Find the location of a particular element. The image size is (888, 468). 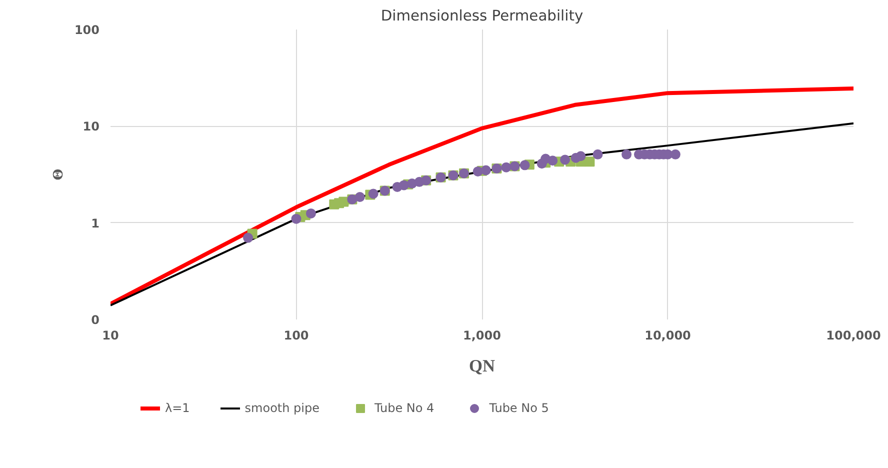

y-tick-label: 1 is located at coordinates (95, 223).